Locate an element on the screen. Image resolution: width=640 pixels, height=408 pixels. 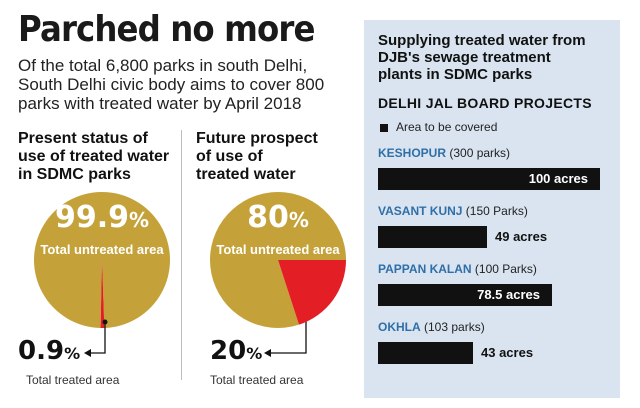
right-treated-pct: 20% is located at coordinates (236, 351).